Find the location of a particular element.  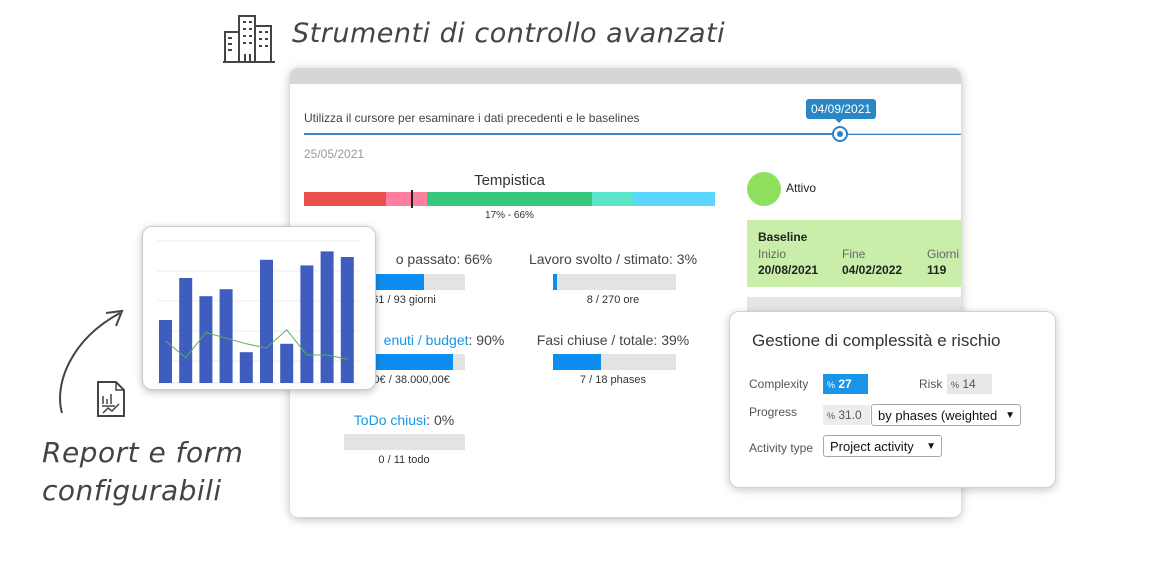

report-chart-card is located at coordinates (259, 308).